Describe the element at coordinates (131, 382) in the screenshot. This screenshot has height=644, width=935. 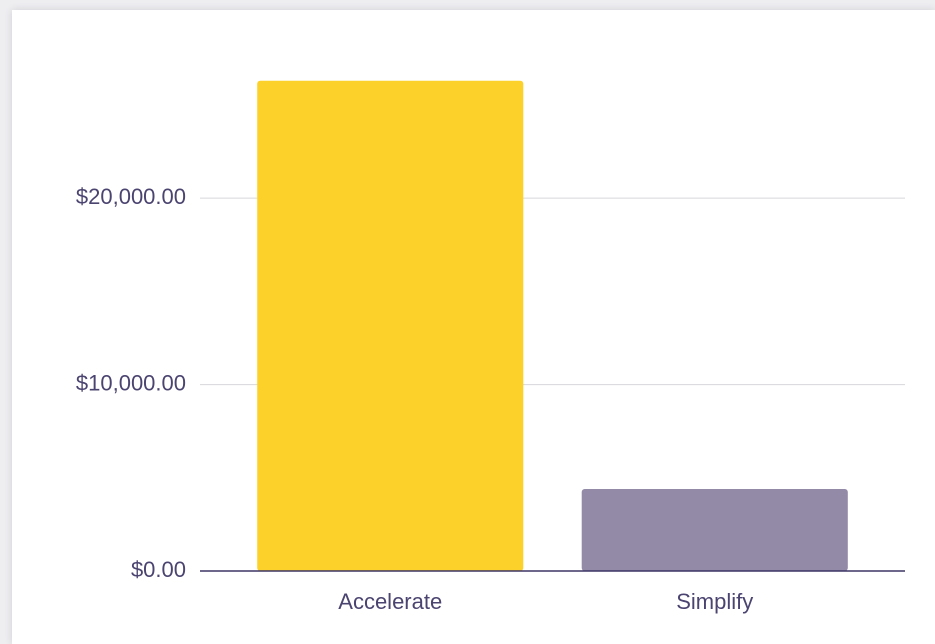
I see `y-tick-label: $10,000.00` at that location.